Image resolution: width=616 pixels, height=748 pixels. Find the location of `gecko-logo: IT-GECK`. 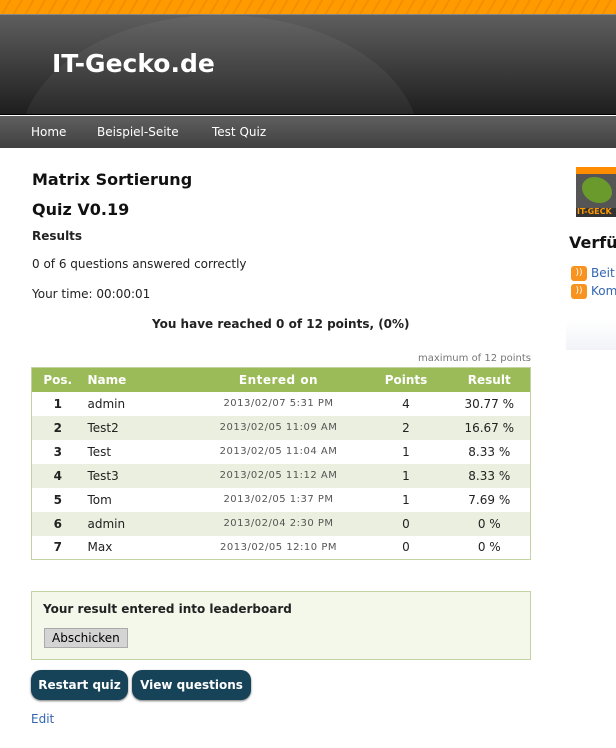

gecko-logo: IT-GECK is located at coordinates (596, 192).